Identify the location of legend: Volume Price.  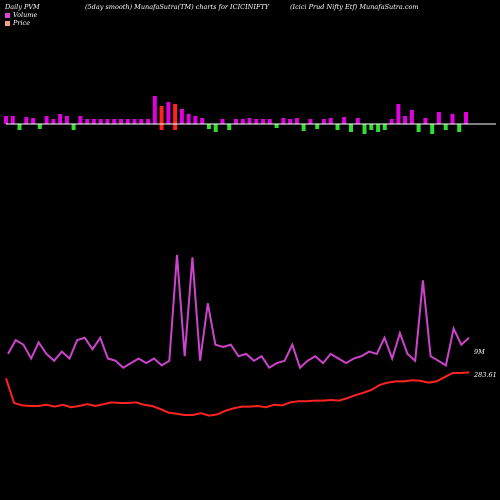
(21, 19).